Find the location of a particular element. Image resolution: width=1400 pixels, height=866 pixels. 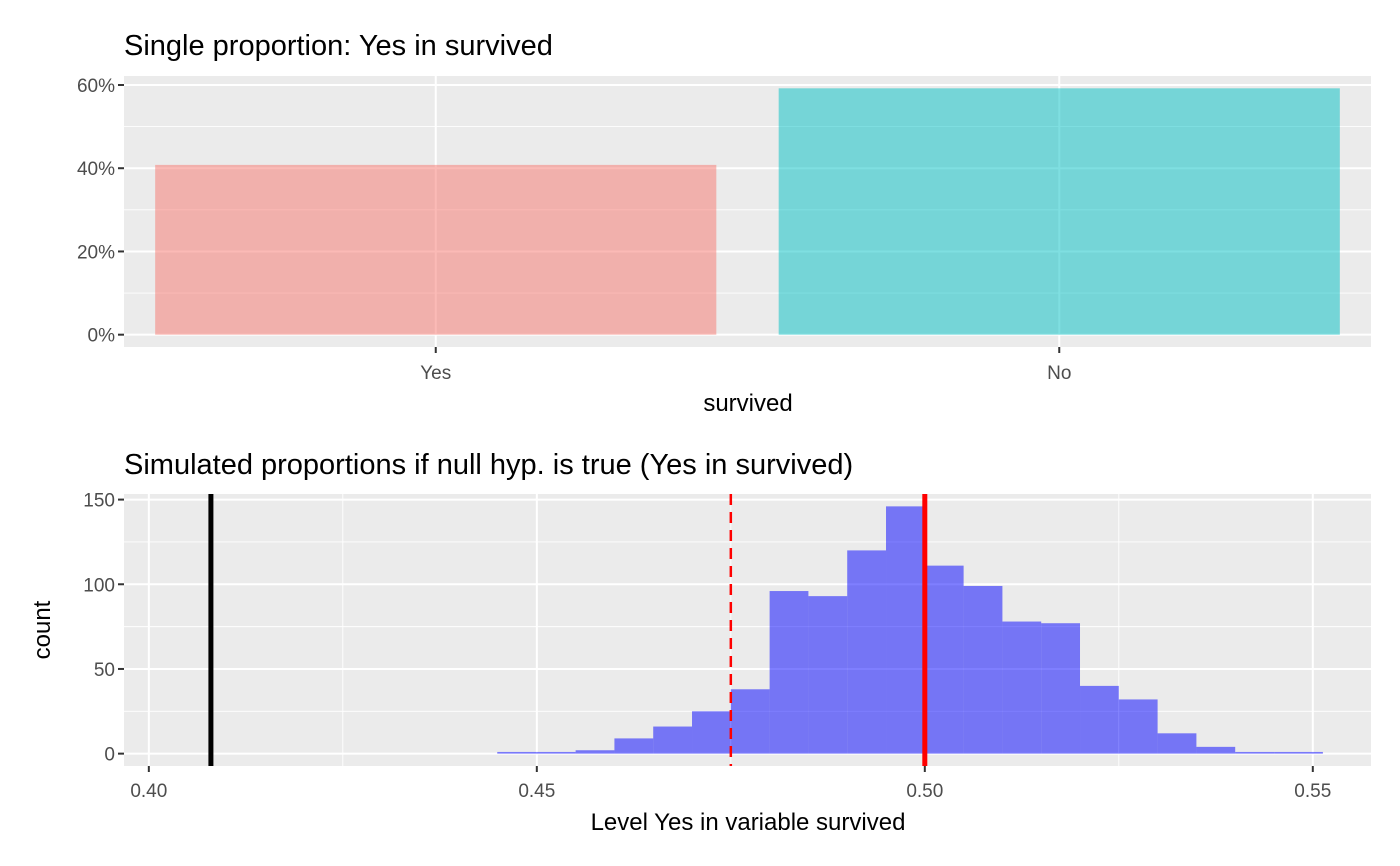

y-axis: 0 50 100 150 is located at coordinates (103, 628).